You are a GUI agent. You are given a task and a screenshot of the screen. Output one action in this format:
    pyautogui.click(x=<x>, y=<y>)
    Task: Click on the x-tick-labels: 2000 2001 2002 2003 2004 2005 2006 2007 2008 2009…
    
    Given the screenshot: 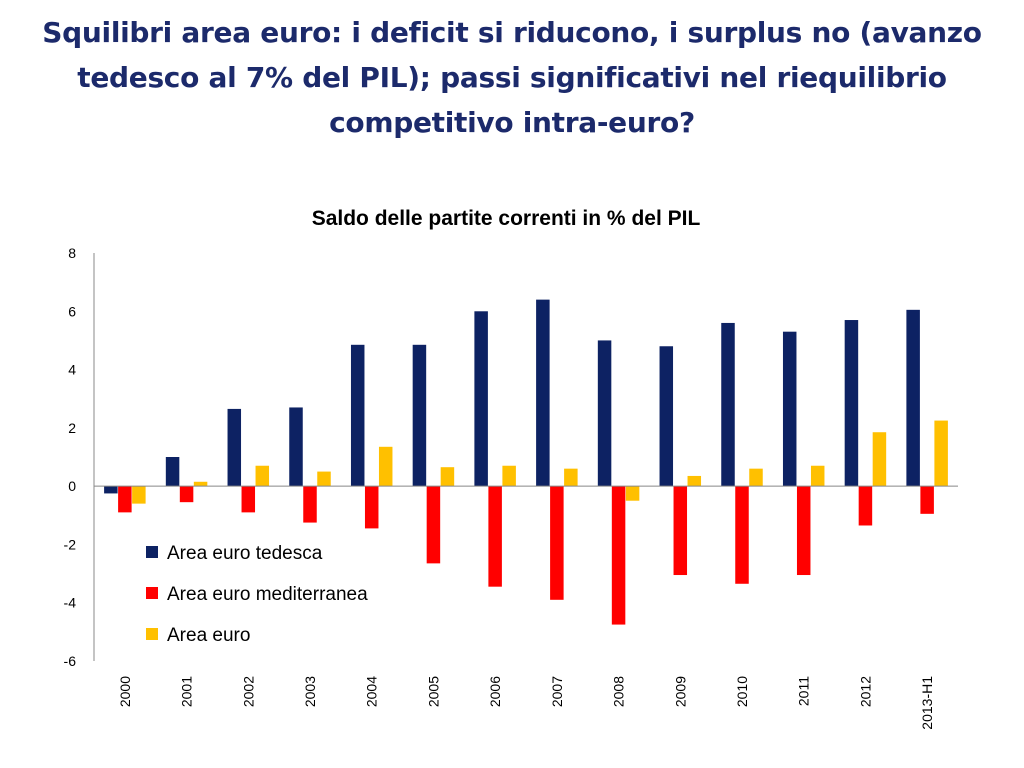 What is the action you would take?
    pyautogui.click(x=526, y=703)
    